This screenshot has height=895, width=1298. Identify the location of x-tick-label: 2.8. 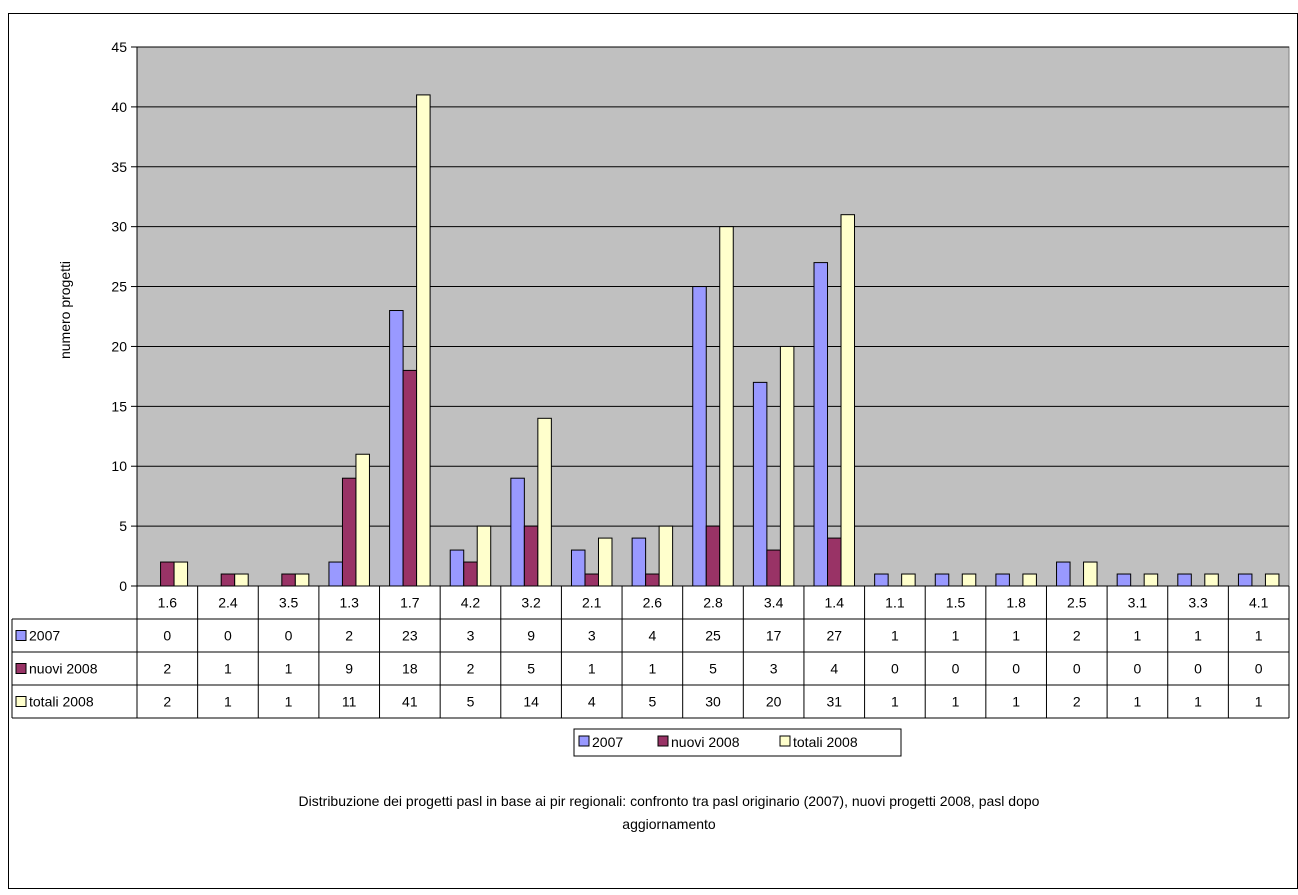
(713, 603).